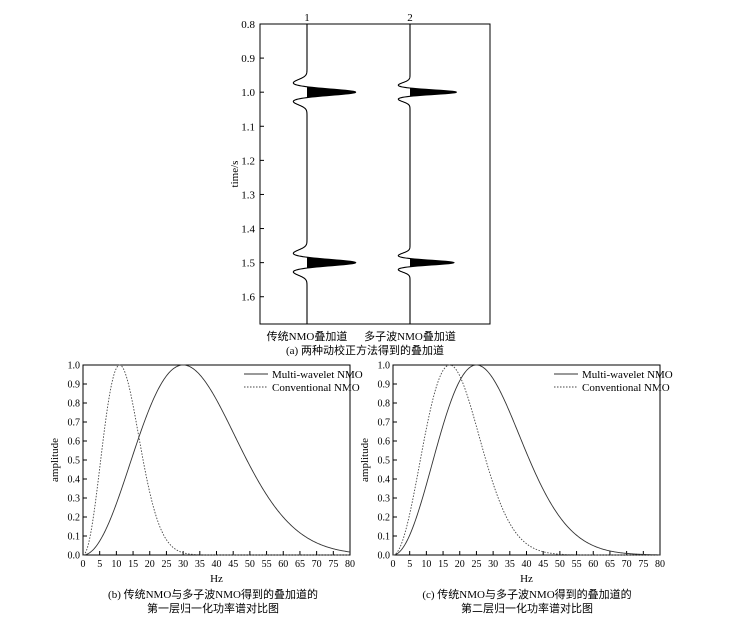  What do you see at coordinates (248, 127) in the screenshot?
I see `panel-a-y-tick-label: 1.1` at bounding box center [248, 127].